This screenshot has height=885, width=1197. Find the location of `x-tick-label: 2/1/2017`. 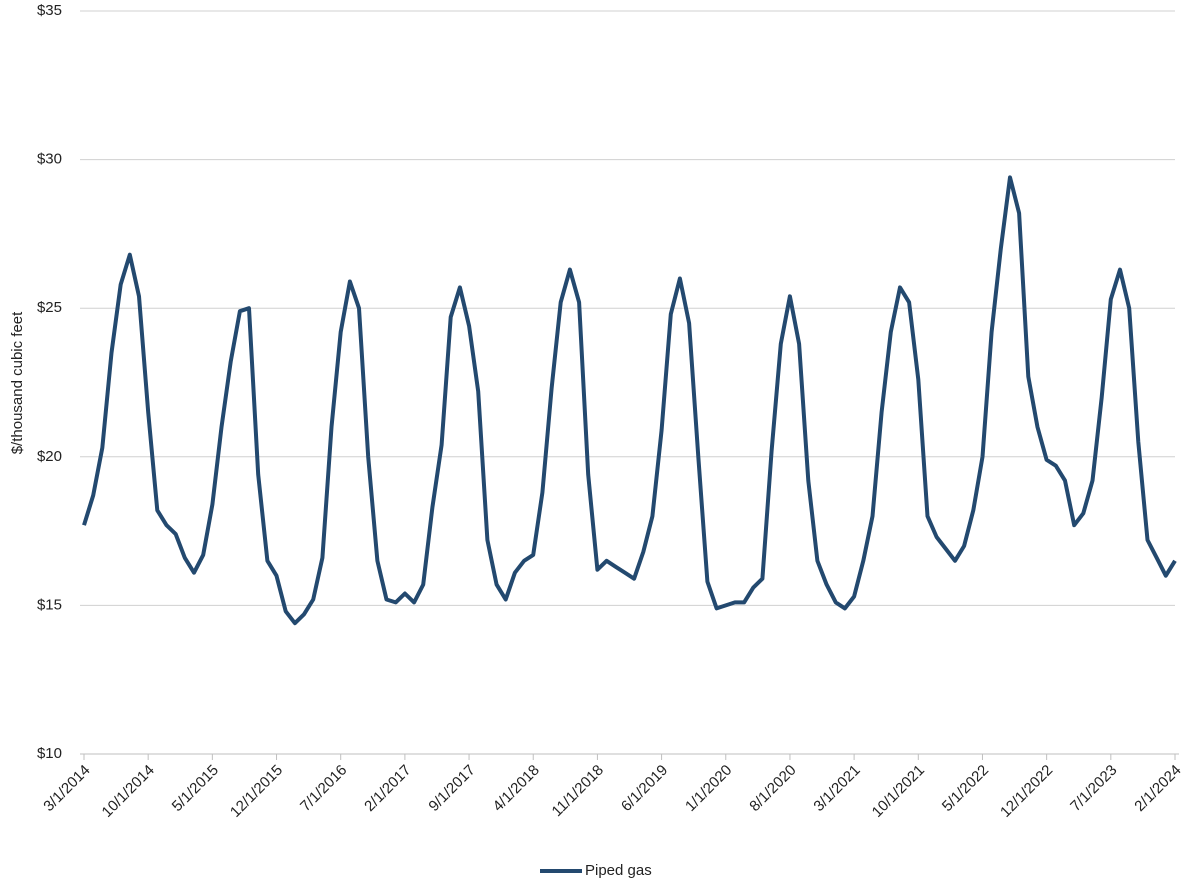

x-tick-label: 2/1/2017 is located at coordinates (387, 788).